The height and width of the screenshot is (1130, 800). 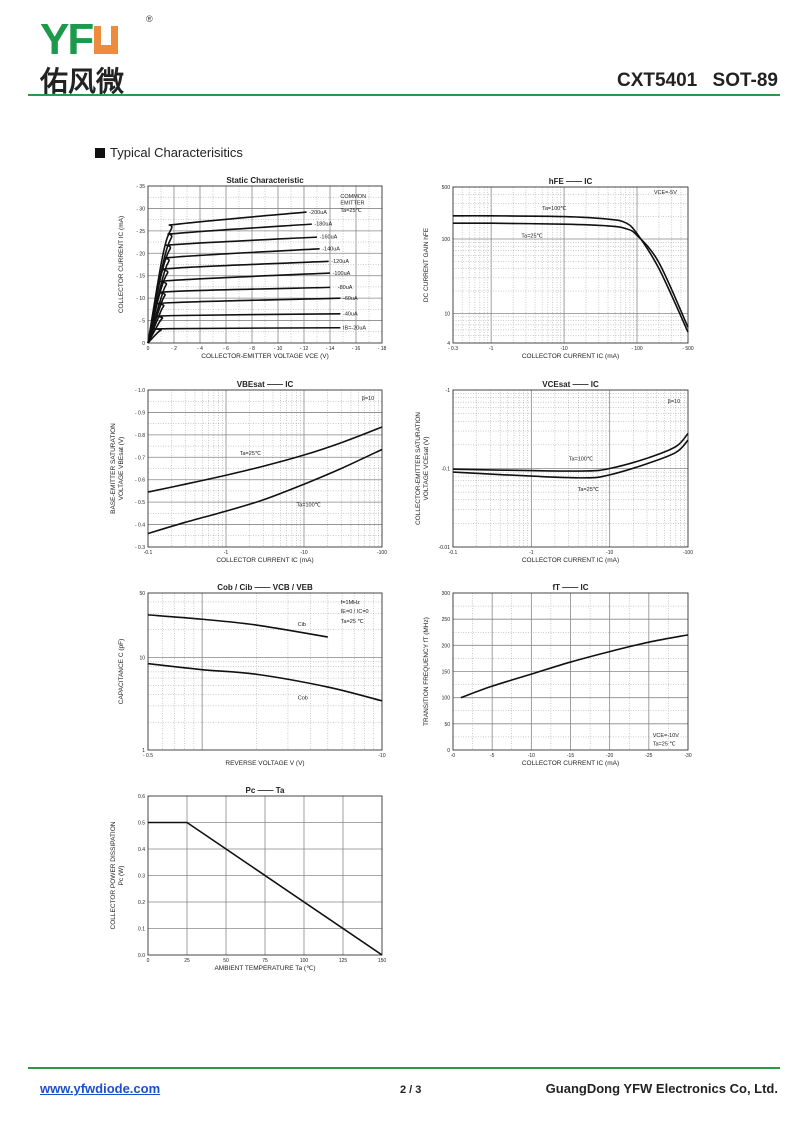 I want to click on x-tick-label: - 0.3, so click(x=453, y=349).